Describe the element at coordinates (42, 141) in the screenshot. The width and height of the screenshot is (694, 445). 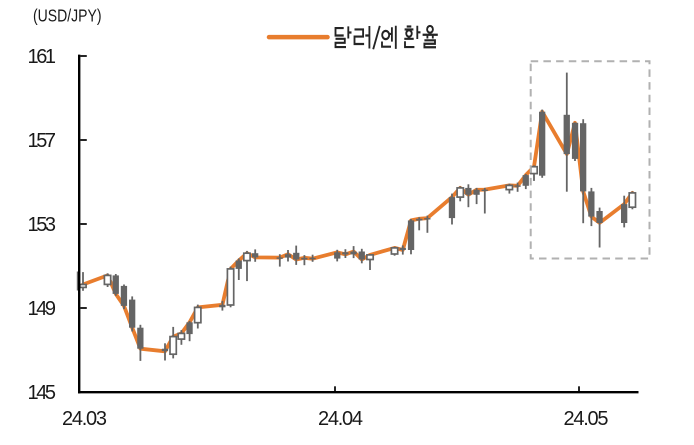
I see `svg-text: 157` at that location.